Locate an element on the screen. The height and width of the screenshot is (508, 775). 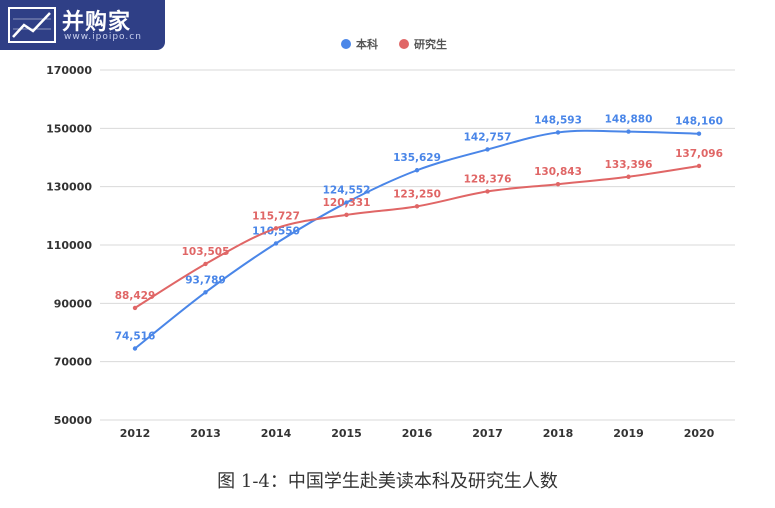
x-tick-label: 2016 is located at coordinates (417, 433).